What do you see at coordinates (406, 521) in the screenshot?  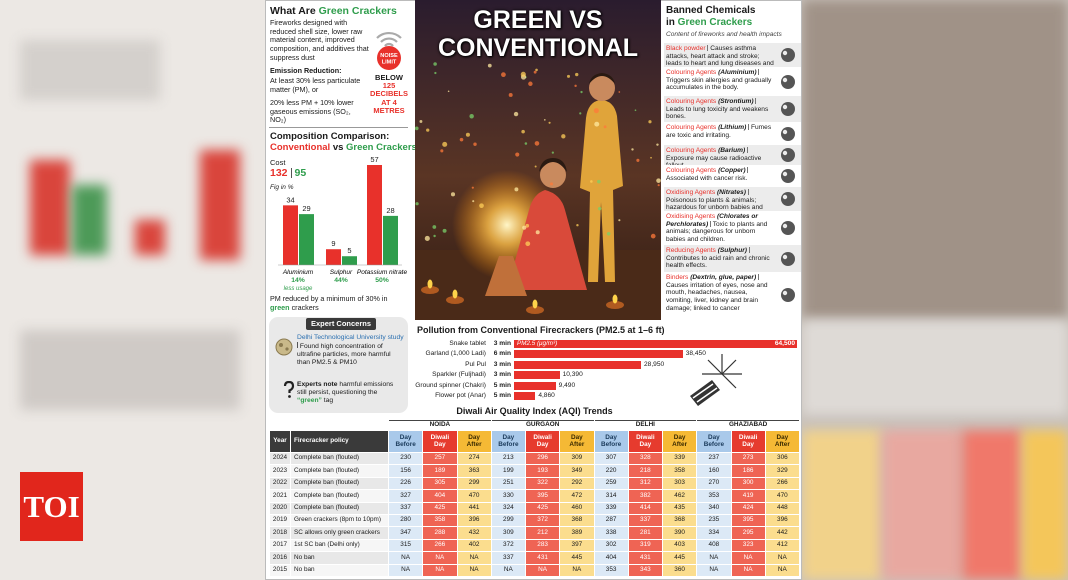 I see `aqi-cell: 280` at bounding box center [406, 521].